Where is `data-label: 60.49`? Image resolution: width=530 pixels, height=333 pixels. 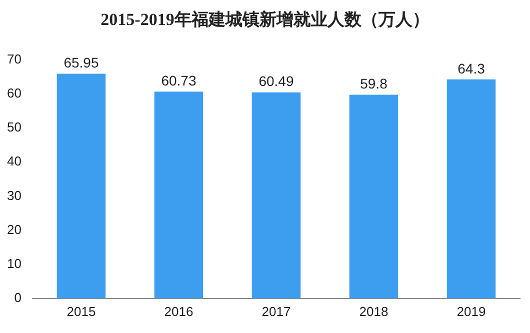
data-label: 60.49 is located at coordinates (276, 81).